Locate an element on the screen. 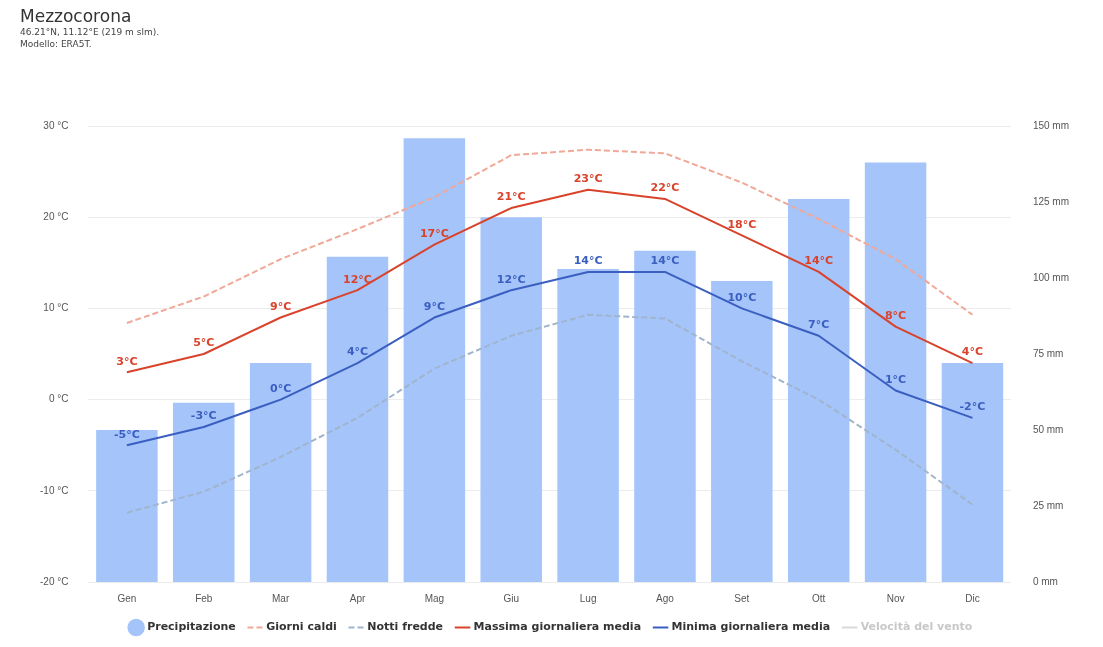  x-tick-label: Dic is located at coordinates (972, 598).